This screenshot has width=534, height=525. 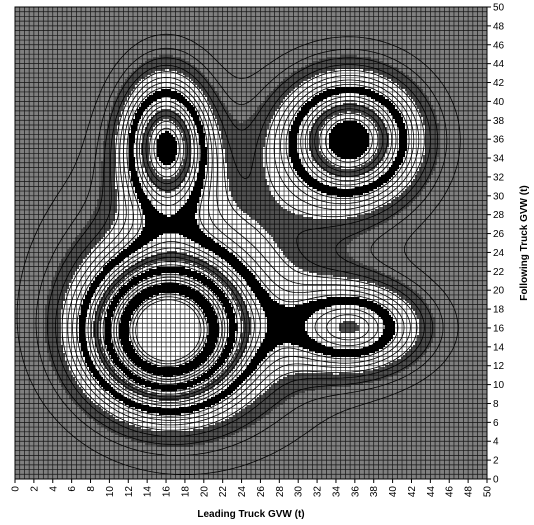 I want to click on y-tick-label: 6, so click(x=496, y=423).